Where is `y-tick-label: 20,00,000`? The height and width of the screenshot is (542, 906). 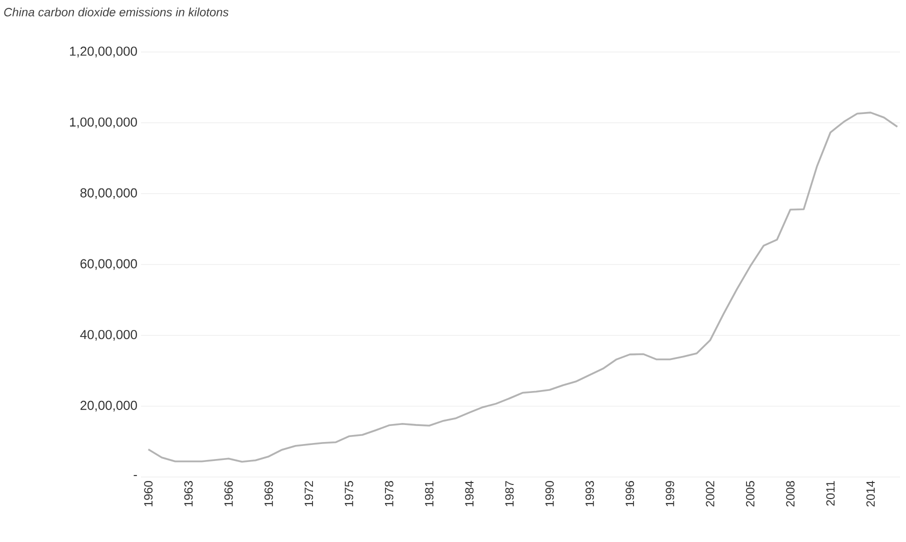 y-tick-label: 20,00,000 is located at coordinates (108, 406).